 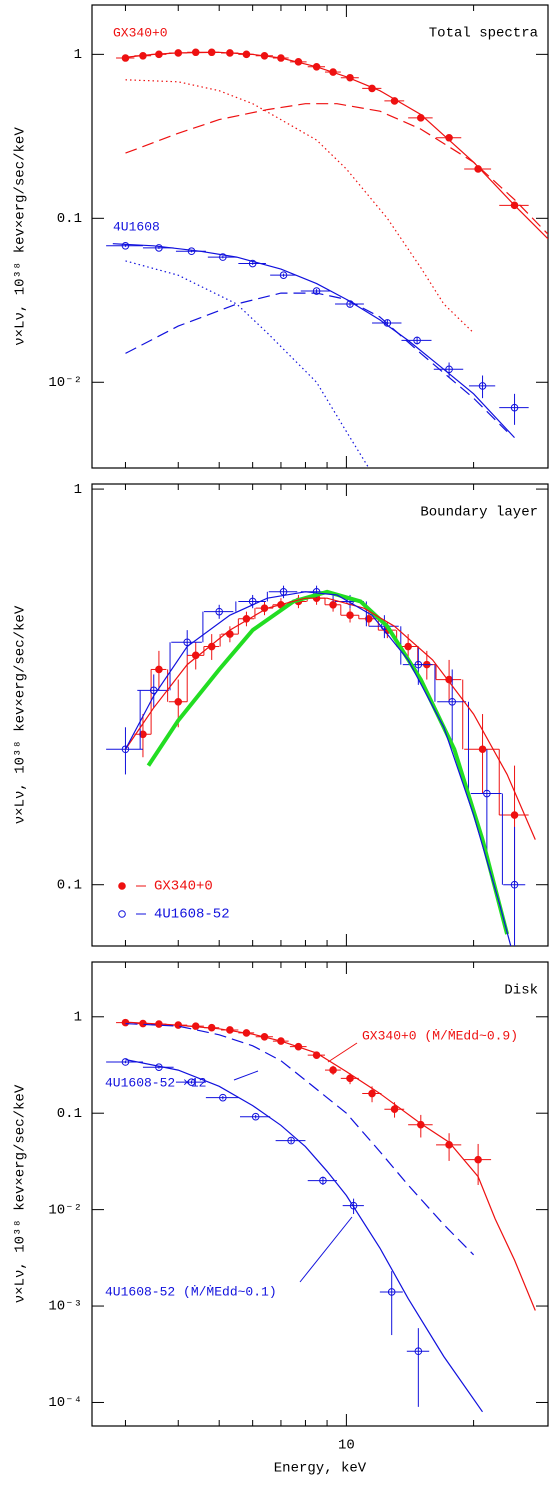 What do you see at coordinates (65, 1403) in the screenshot?
I see `y-tick-label: 10⁻⁴` at bounding box center [65, 1403].